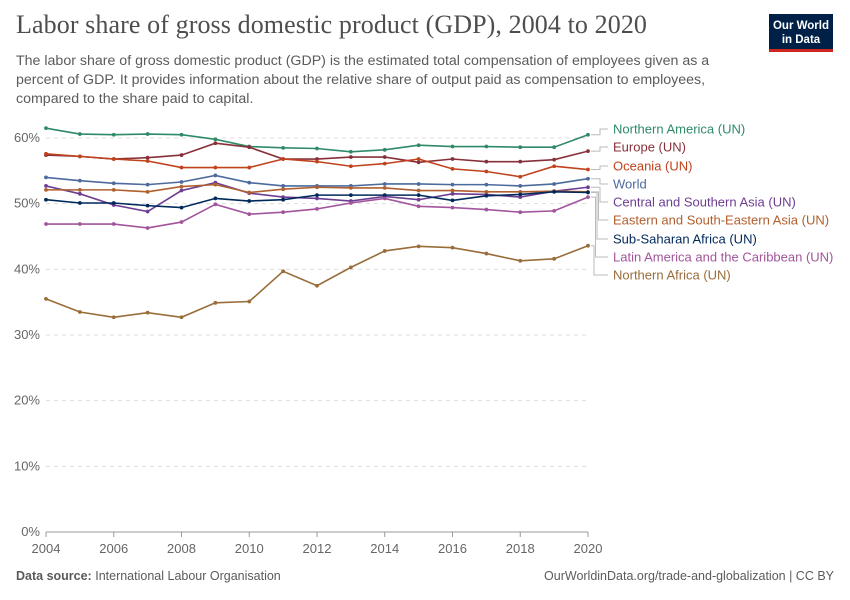  I want to click on y-tick-label: 0%, so click(30, 531).